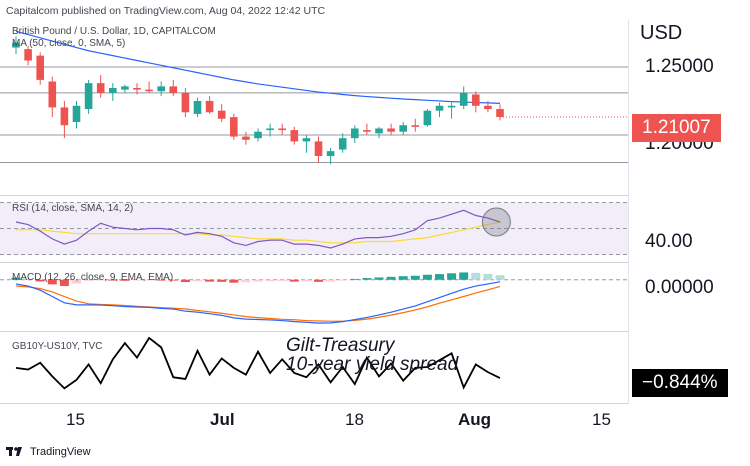 This screenshot has height=466, width=750. Describe the element at coordinates (222, 419) in the screenshot. I see `time-axis-label: Jul` at that location.